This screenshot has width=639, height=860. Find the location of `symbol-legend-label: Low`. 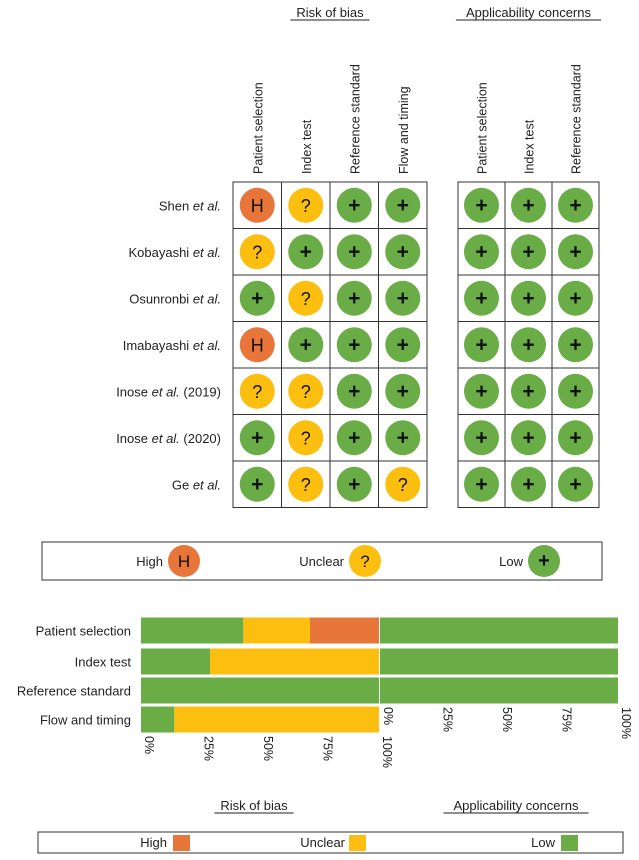

symbol-legend-label: Low is located at coordinates (511, 561).